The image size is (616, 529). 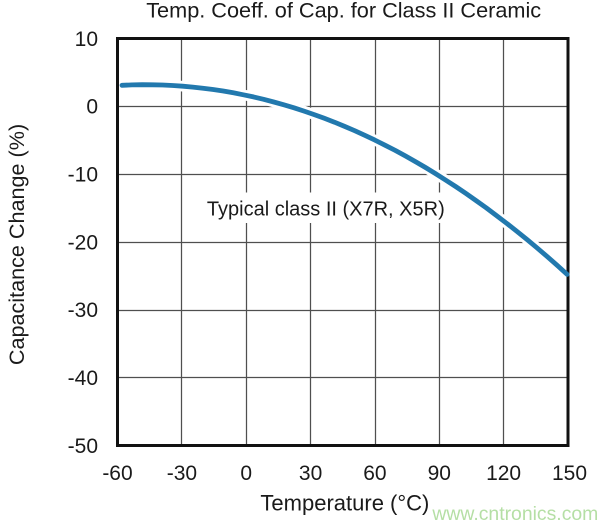 I want to click on svg-text: -40, so click(x=83, y=378).